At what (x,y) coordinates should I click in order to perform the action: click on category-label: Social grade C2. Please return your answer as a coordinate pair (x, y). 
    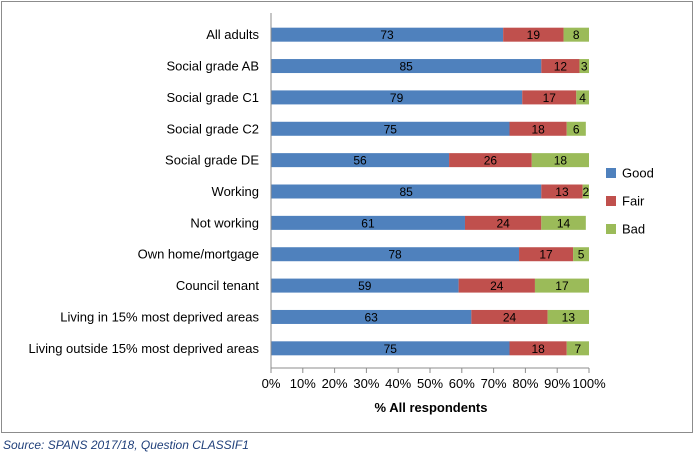
    Looking at the image, I should click on (213, 128).